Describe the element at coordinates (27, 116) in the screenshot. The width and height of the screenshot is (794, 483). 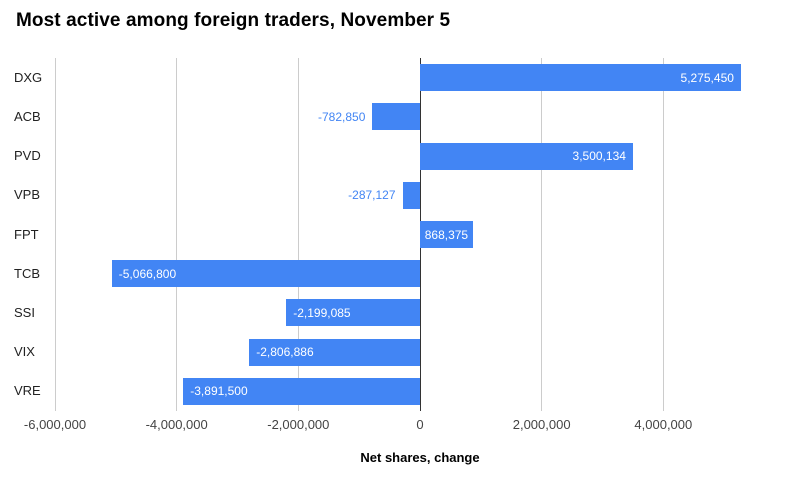
I see `category-label-acb: ACB` at that location.